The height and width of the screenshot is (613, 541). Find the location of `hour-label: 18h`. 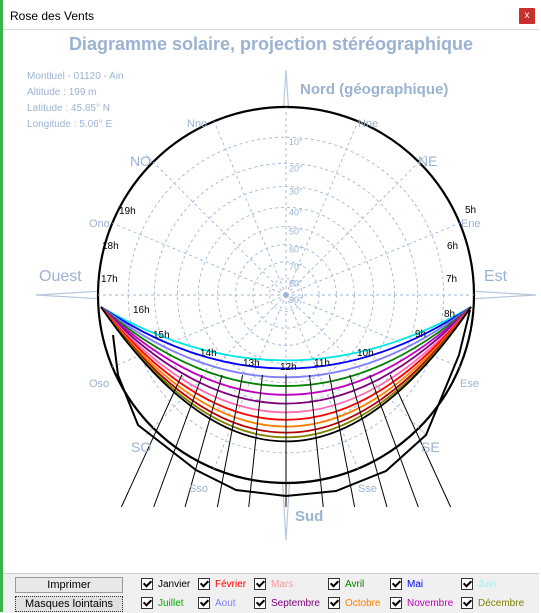

hour-label: 18h is located at coordinates (110, 246).